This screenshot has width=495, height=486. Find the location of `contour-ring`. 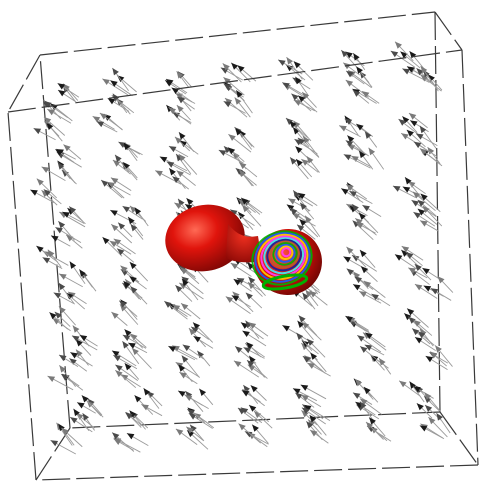

contour-ring is located at coordinates (285, 253).